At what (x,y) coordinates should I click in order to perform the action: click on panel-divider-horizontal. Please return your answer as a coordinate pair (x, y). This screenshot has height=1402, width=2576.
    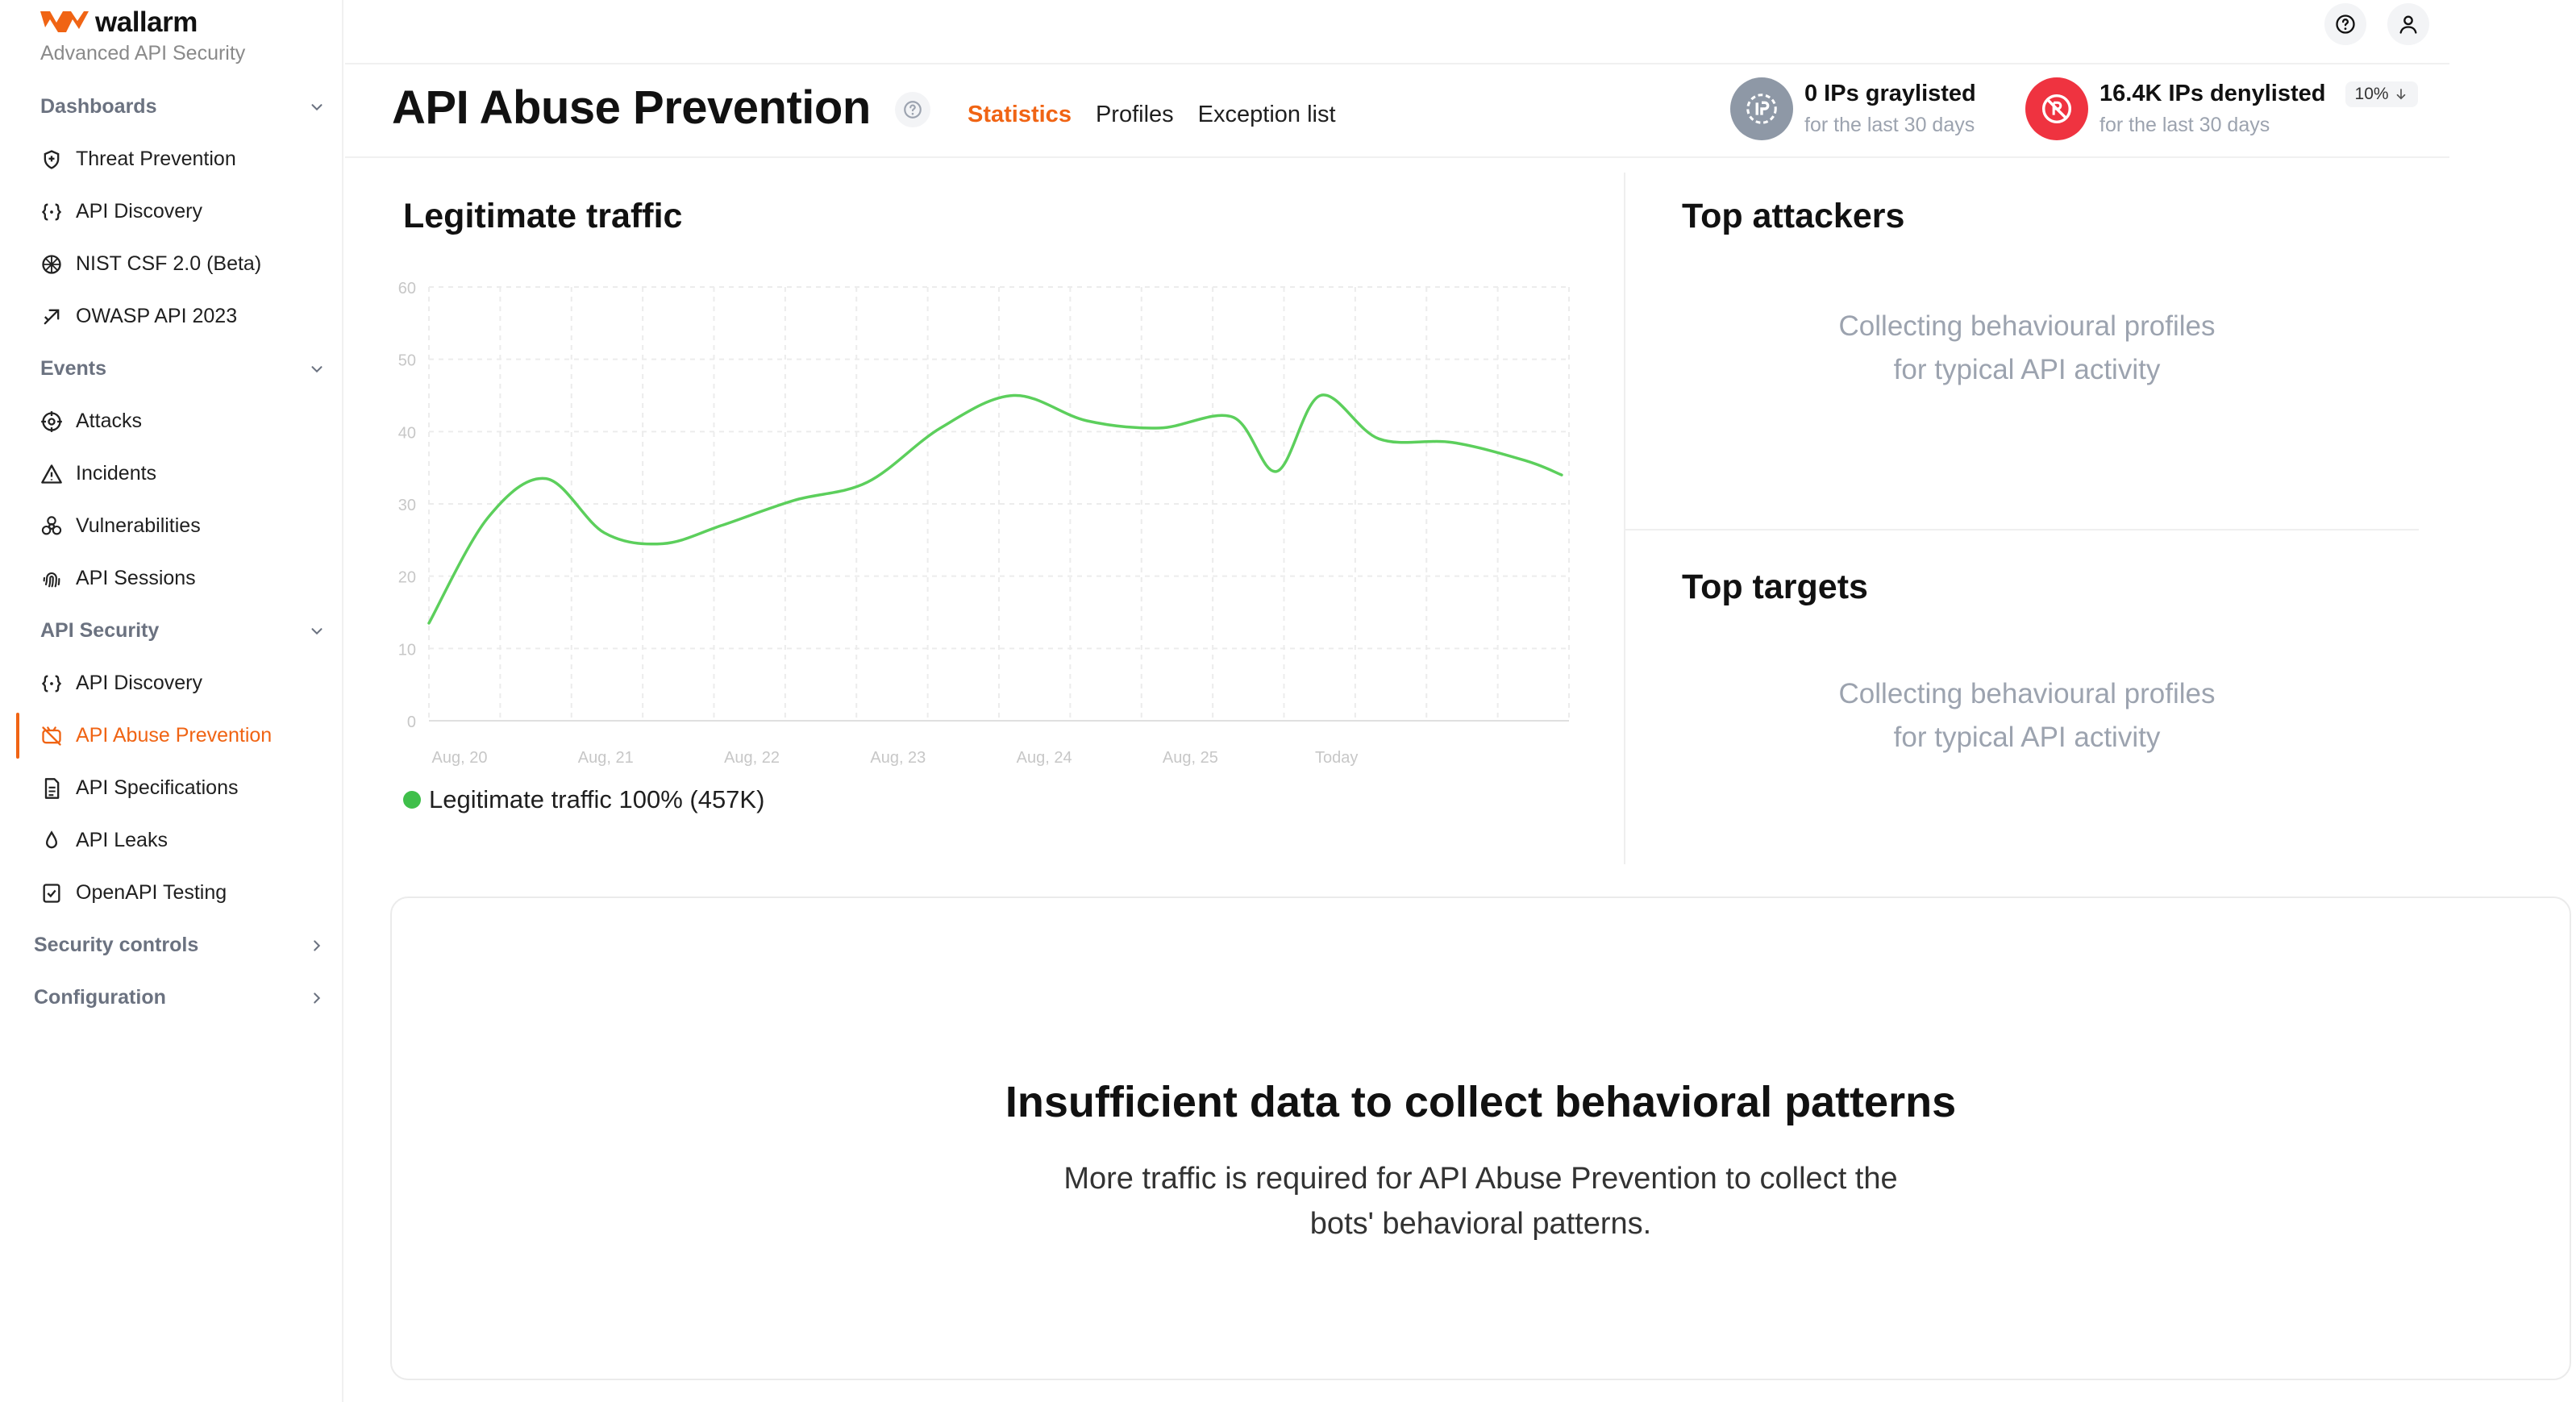
    Looking at the image, I should click on (2022, 529).